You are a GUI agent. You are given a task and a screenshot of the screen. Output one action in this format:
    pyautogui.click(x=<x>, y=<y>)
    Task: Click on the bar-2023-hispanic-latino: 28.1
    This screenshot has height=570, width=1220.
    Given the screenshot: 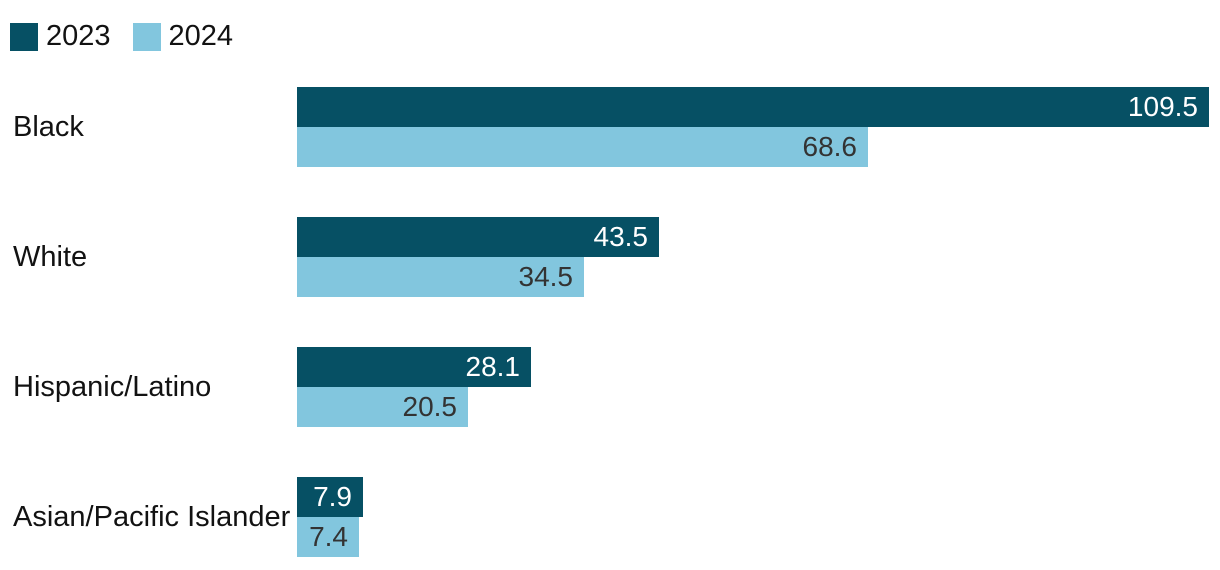 What is the action you would take?
    pyautogui.click(x=414, y=367)
    